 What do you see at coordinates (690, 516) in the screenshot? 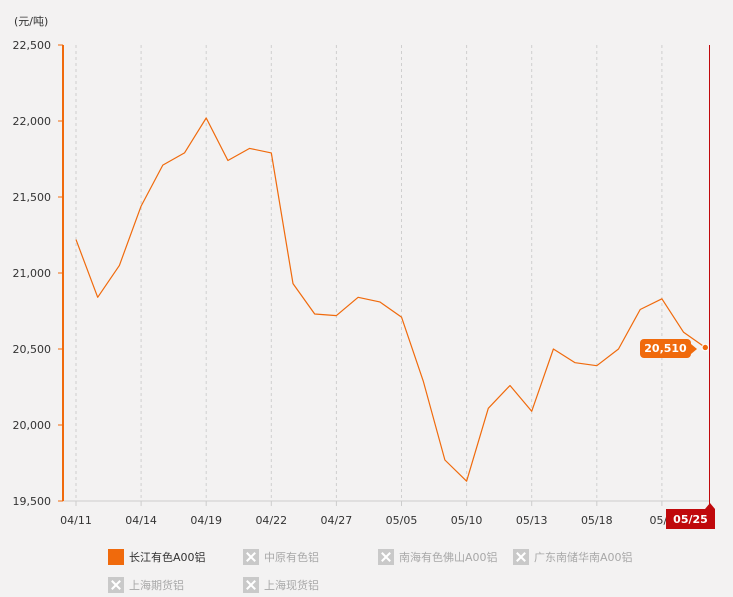
I see `crosshair-date-label: 05/25` at bounding box center [690, 516].